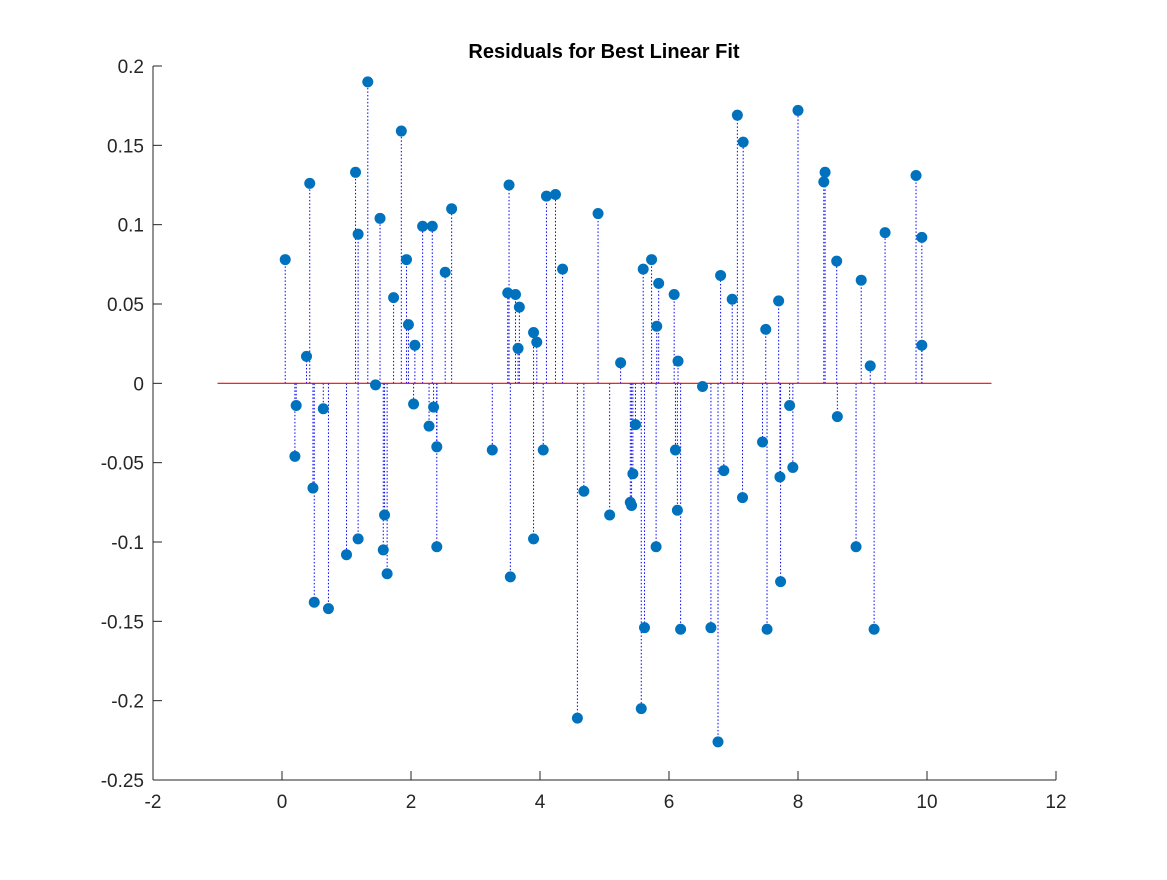  Describe the element at coordinates (131, 67) in the screenshot. I see `y-tick-label: 0.2` at that location.